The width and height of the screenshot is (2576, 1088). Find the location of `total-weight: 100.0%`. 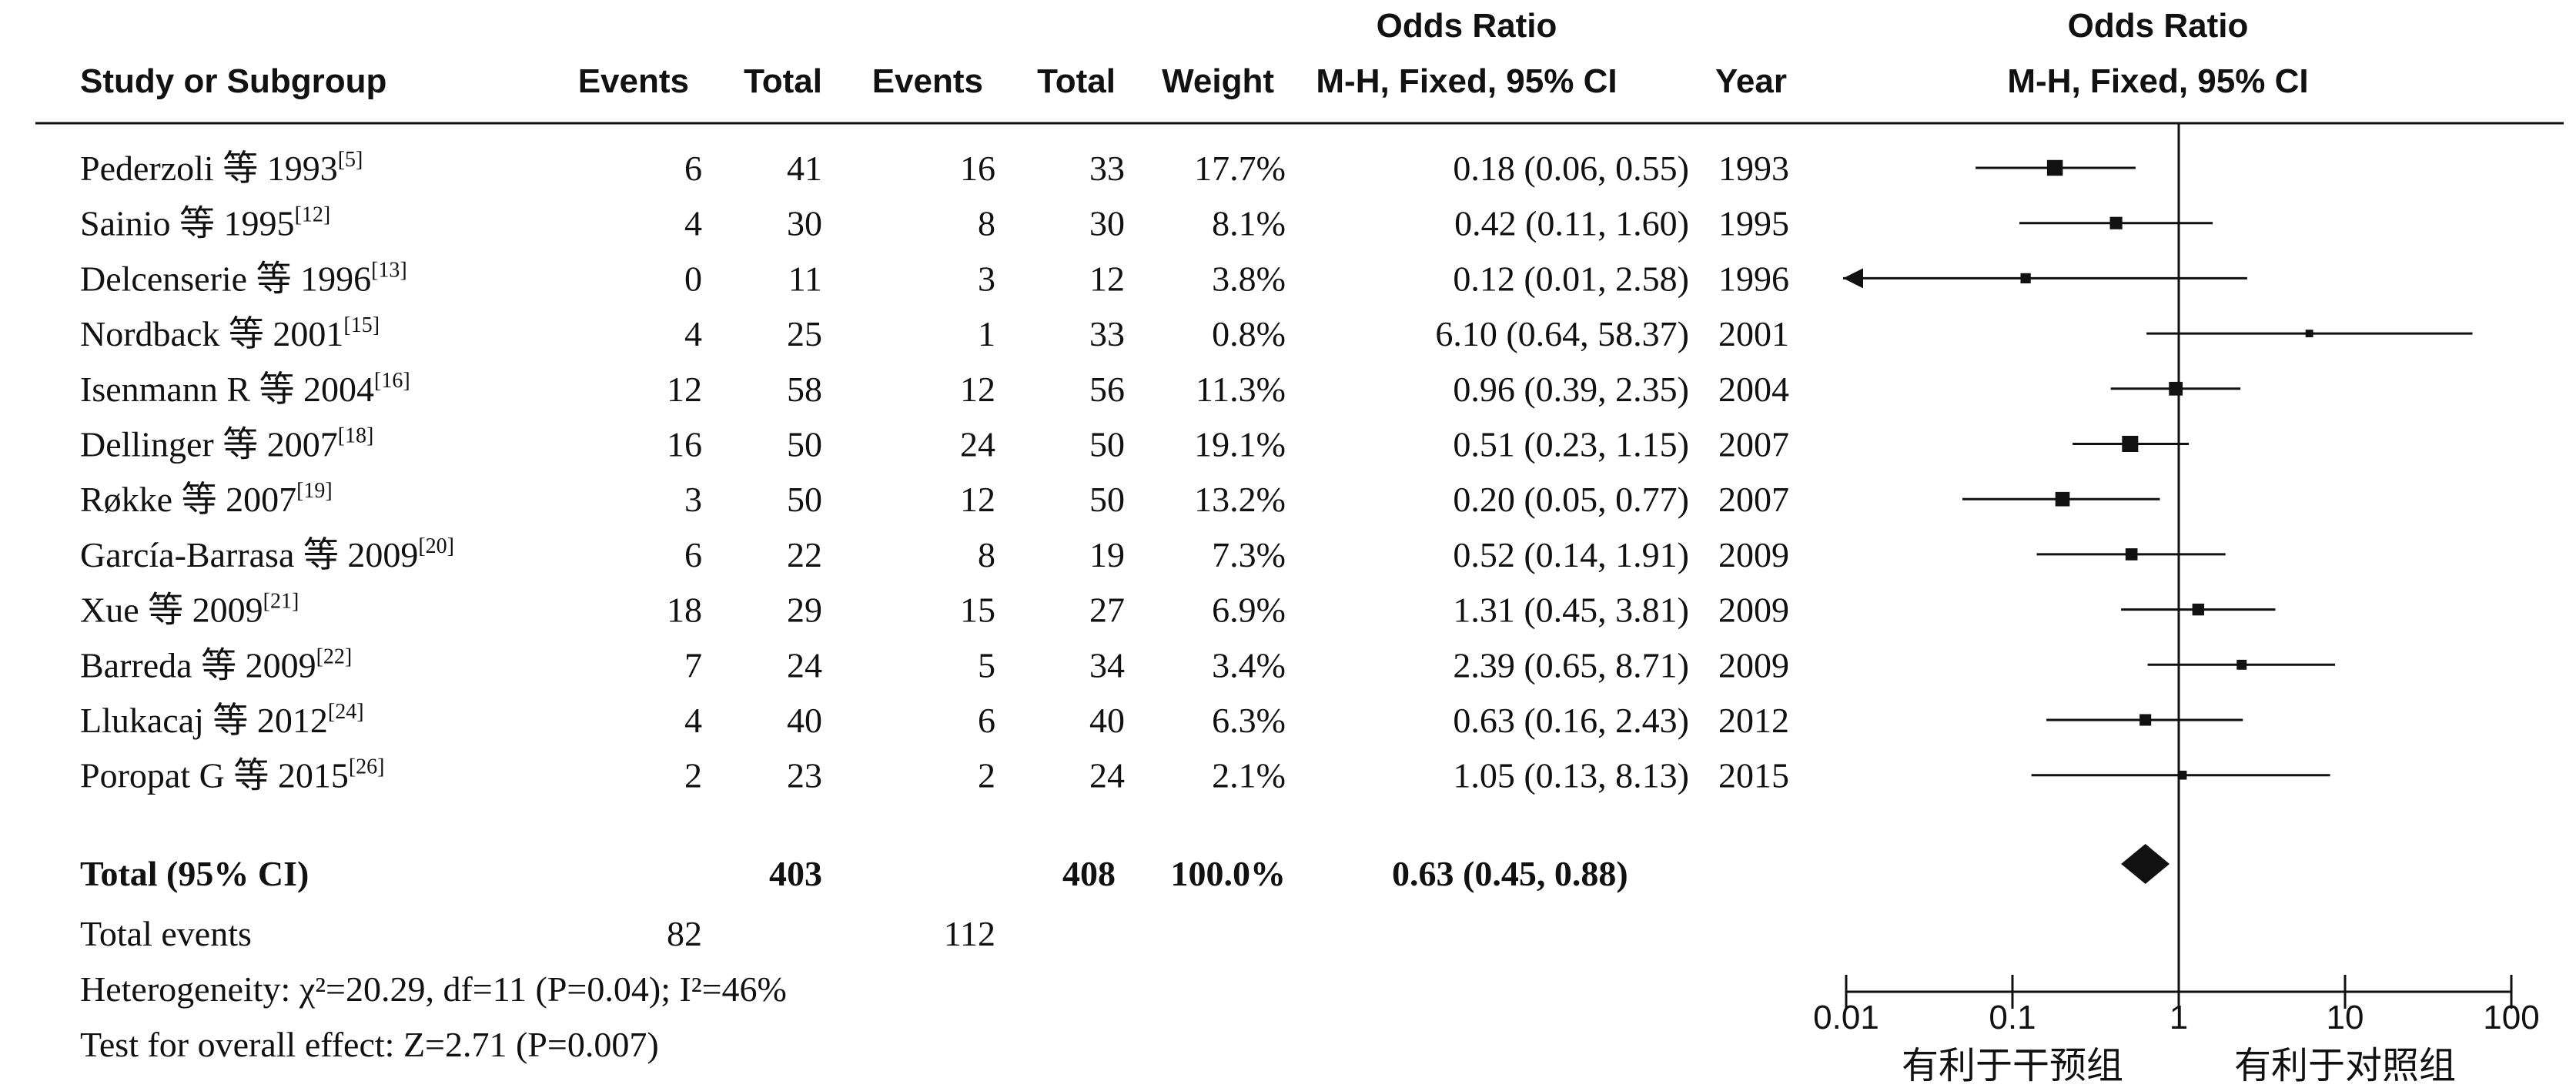

total-weight: 100.0% is located at coordinates (1228, 874).